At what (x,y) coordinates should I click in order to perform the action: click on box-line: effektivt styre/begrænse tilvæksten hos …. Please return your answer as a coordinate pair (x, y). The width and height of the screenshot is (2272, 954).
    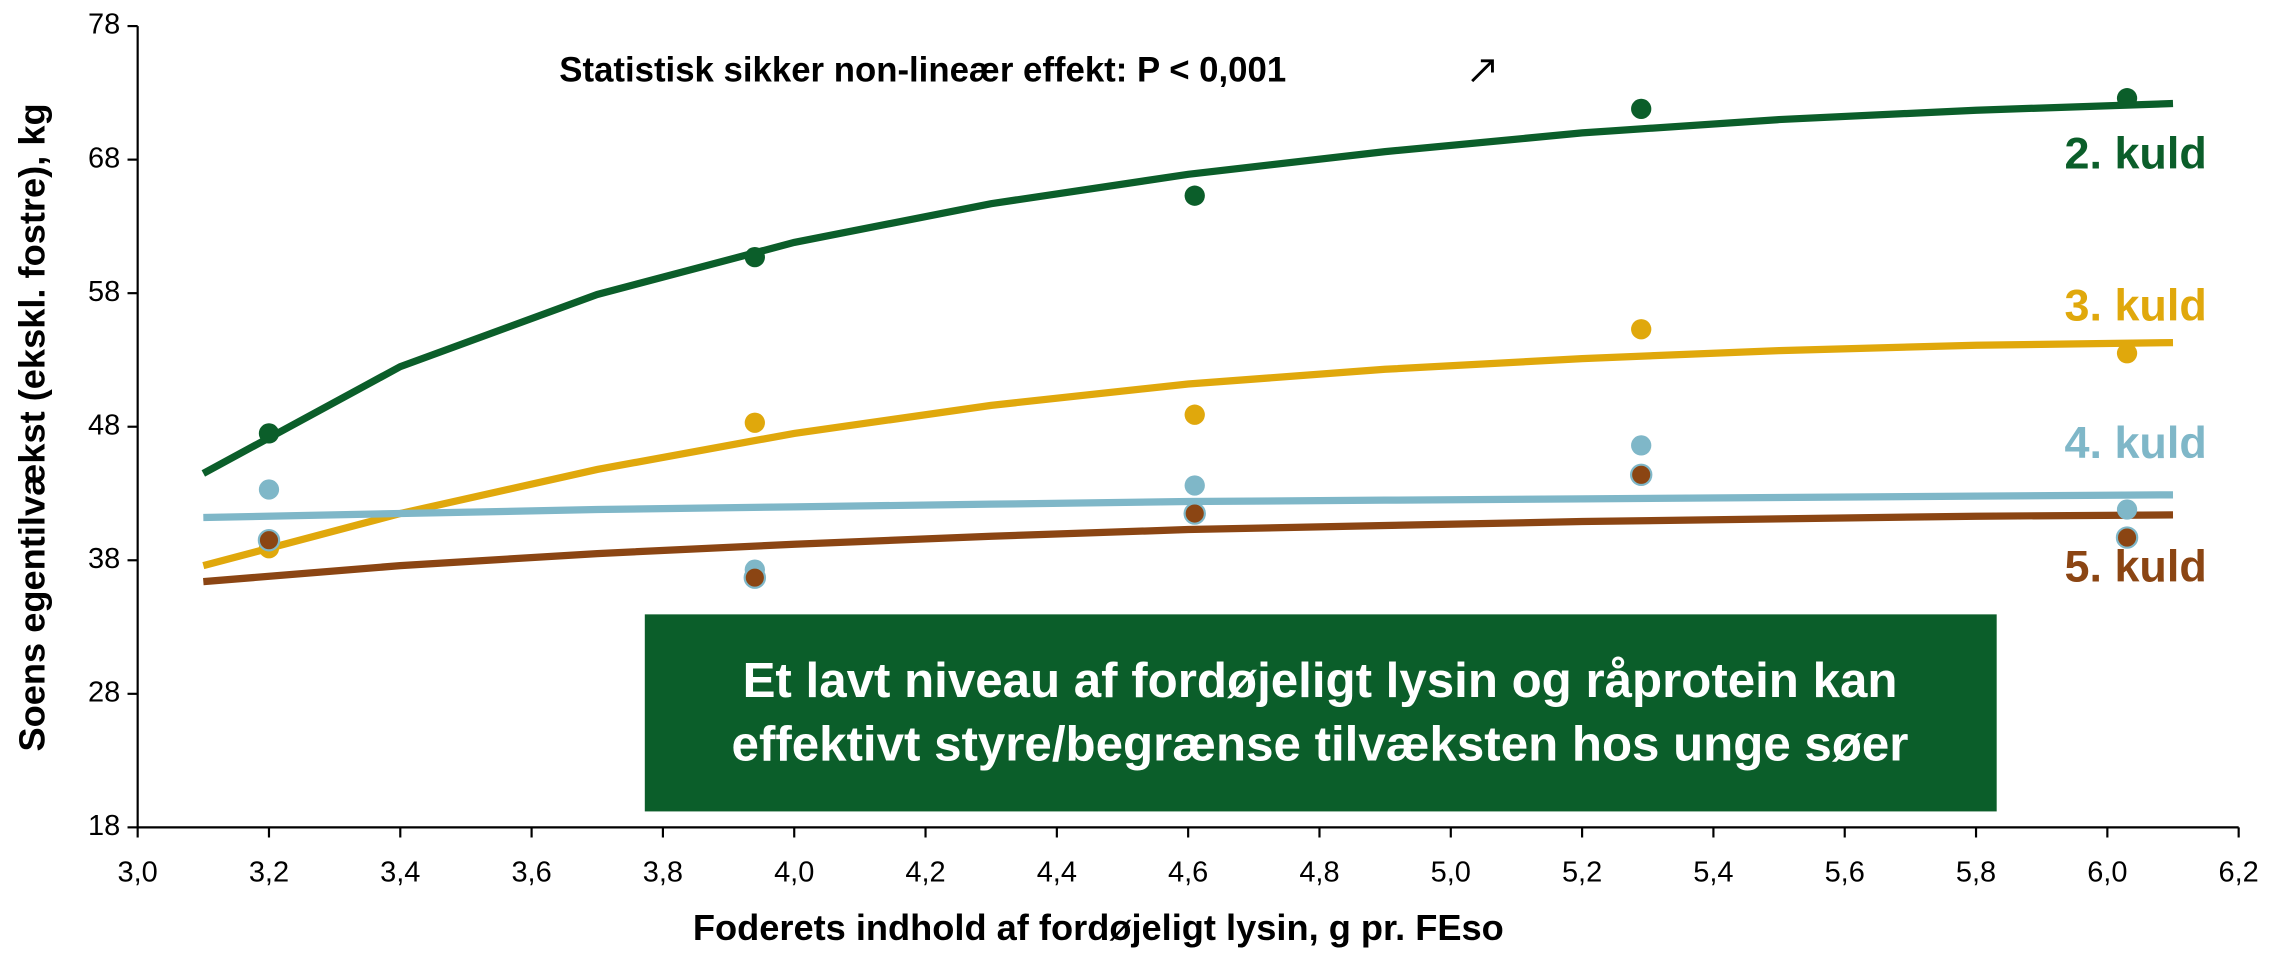
    Looking at the image, I should click on (1320, 744).